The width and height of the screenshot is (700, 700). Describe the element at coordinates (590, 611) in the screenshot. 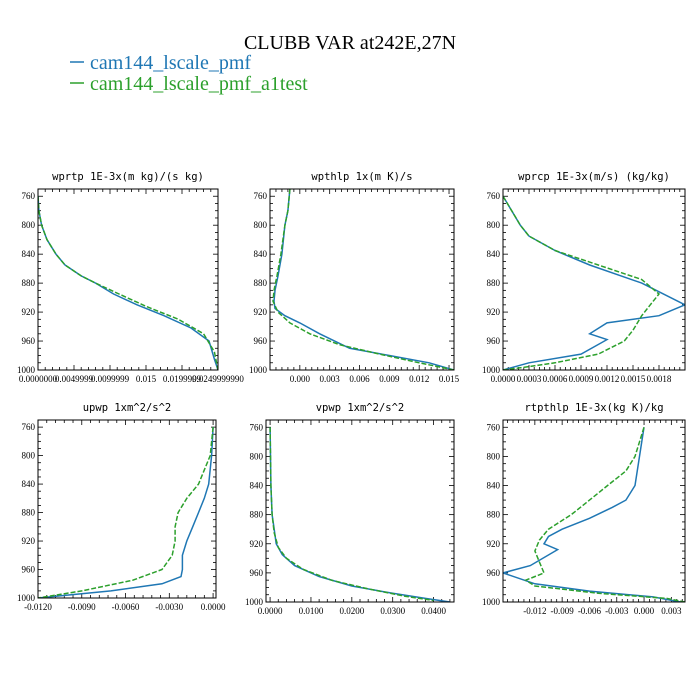

I see `x-tick-label: -0.006` at that location.